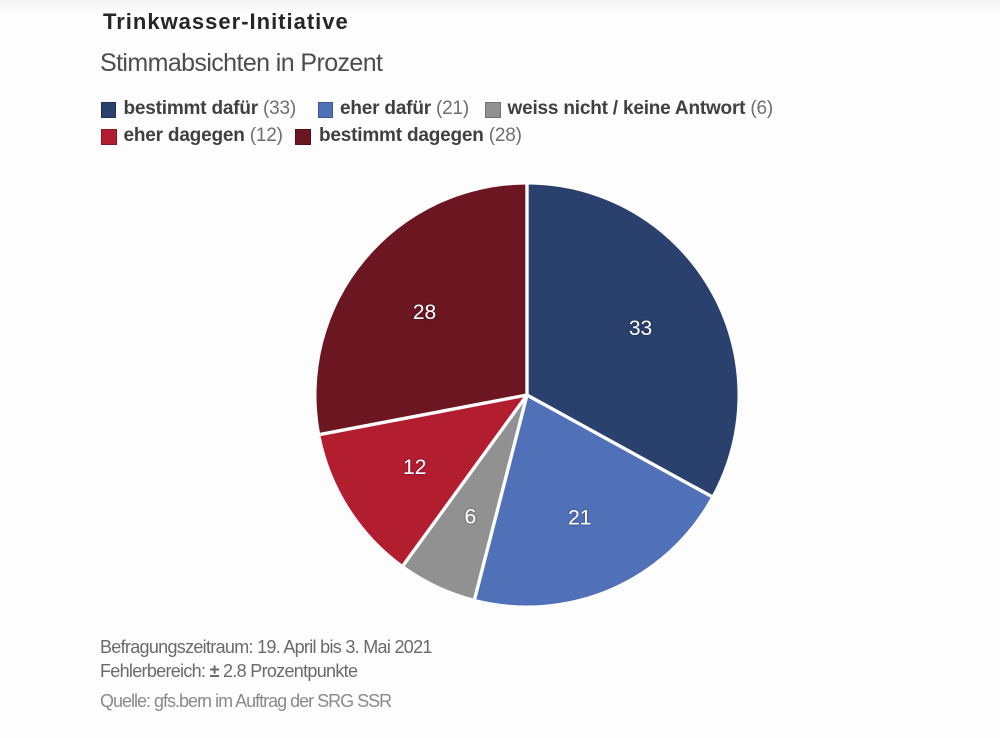 Image resolution: width=1000 pixels, height=738 pixels. What do you see at coordinates (414, 466) in the screenshot?
I see `svg-text: 12` at bounding box center [414, 466].